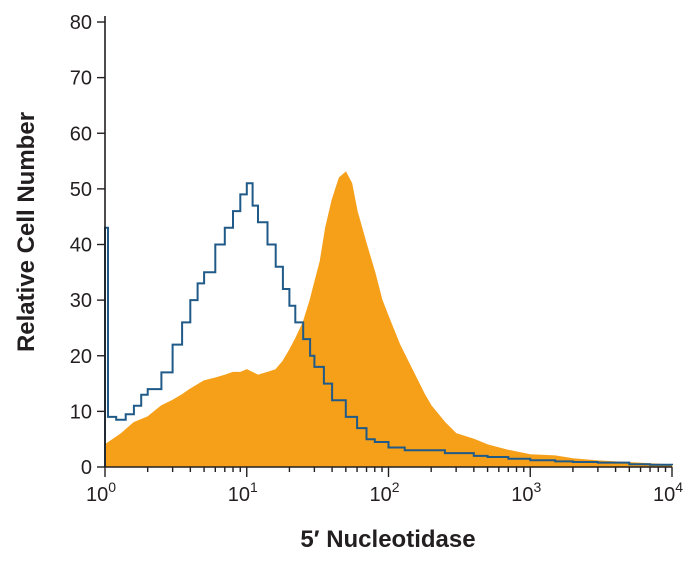 The width and height of the screenshot is (700, 563). I want to click on x-axis-title: 5′ Nucleotidase, so click(387, 539).